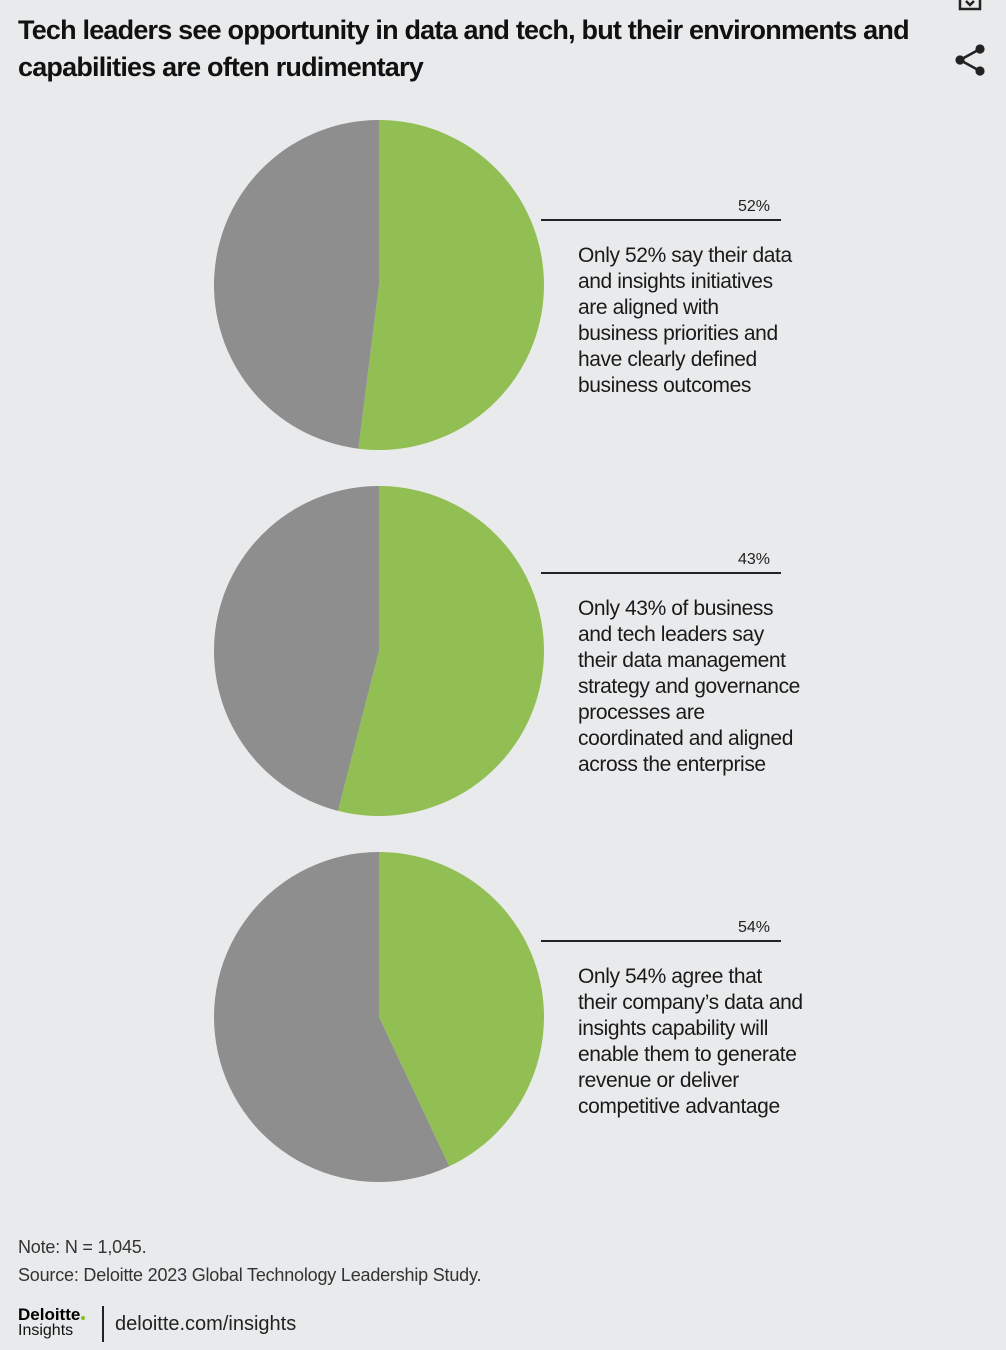  What do you see at coordinates (970, 60) in the screenshot?
I see `share-icon` at bounding box center [970, 60].